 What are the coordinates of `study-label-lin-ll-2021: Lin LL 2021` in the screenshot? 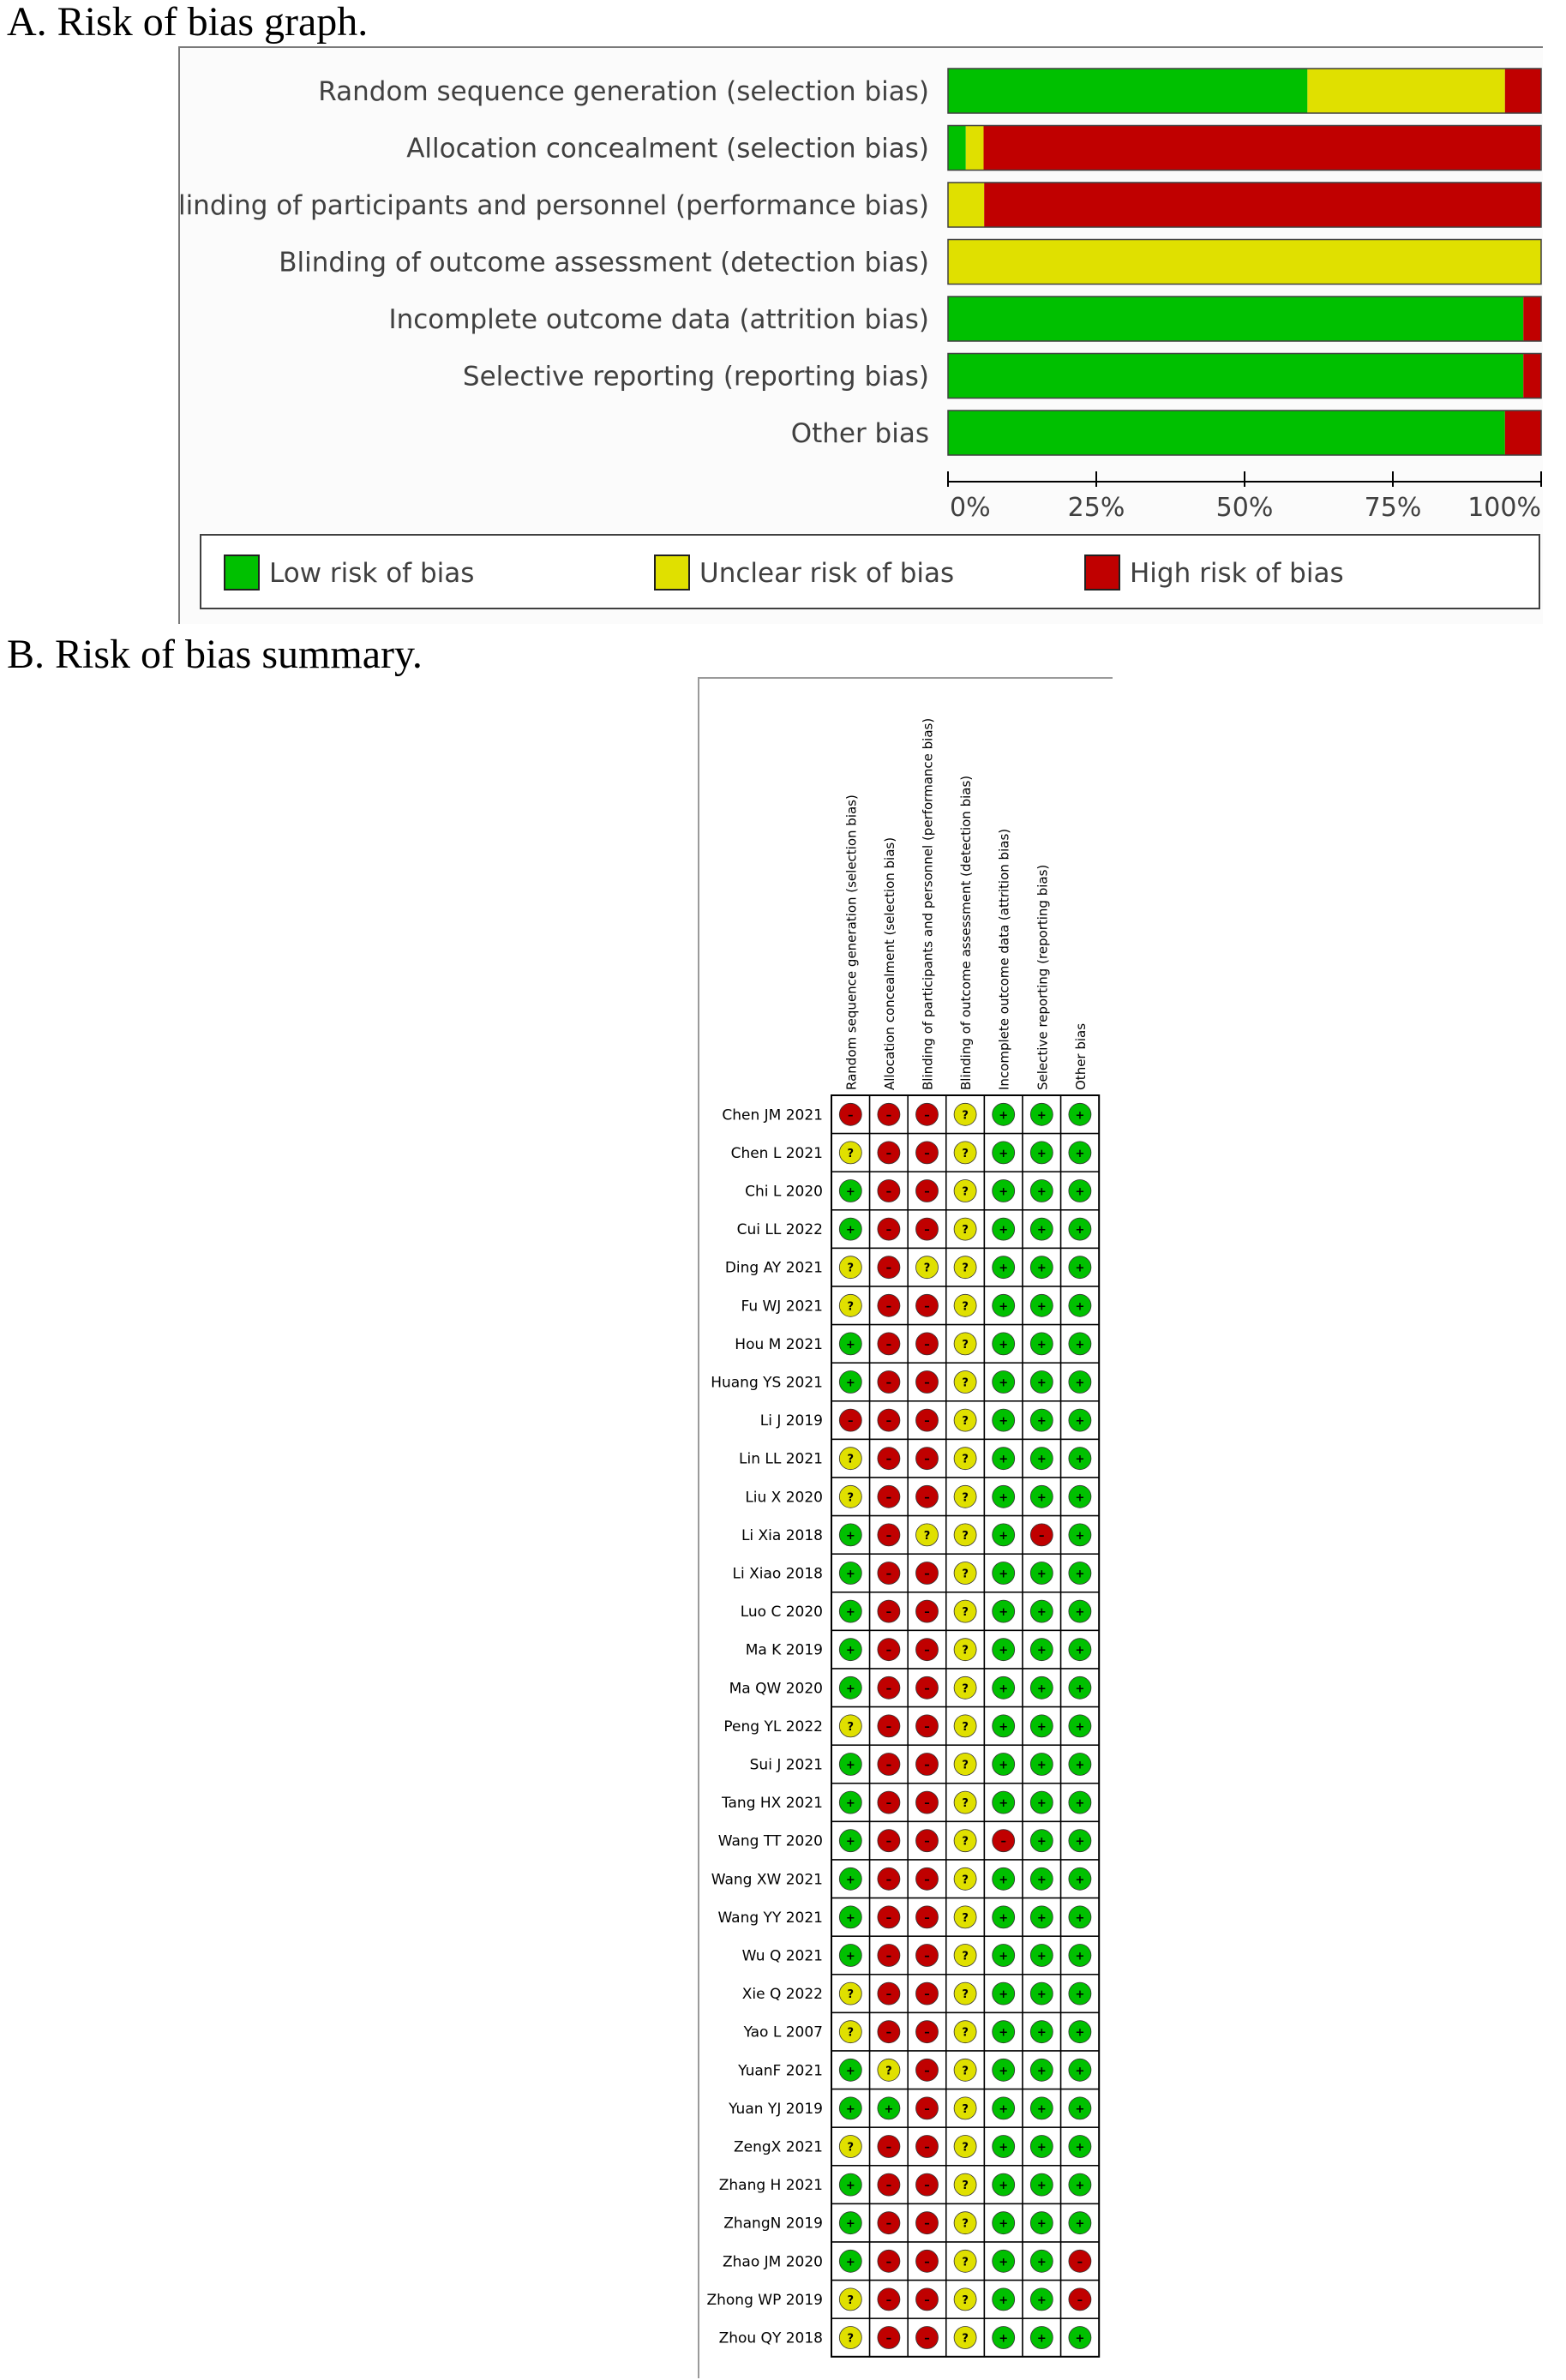 It's located at (781, 1460).